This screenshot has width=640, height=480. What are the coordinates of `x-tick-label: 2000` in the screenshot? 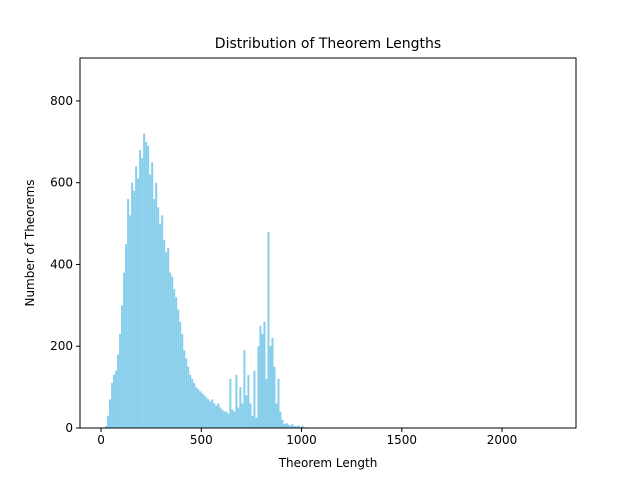 It's located at (502, 440).